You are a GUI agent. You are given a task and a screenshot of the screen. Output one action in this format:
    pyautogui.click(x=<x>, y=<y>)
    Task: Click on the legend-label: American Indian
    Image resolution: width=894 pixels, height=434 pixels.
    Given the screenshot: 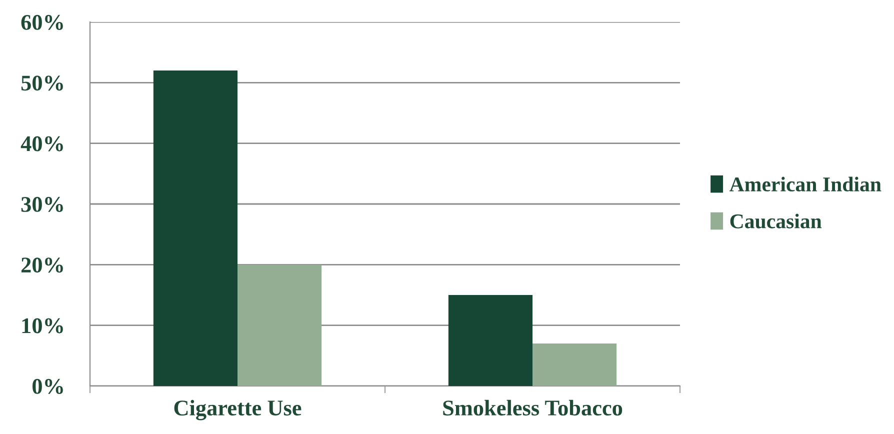 What is the action you would take?
    pyautogui.click(x=806, y=184)
    